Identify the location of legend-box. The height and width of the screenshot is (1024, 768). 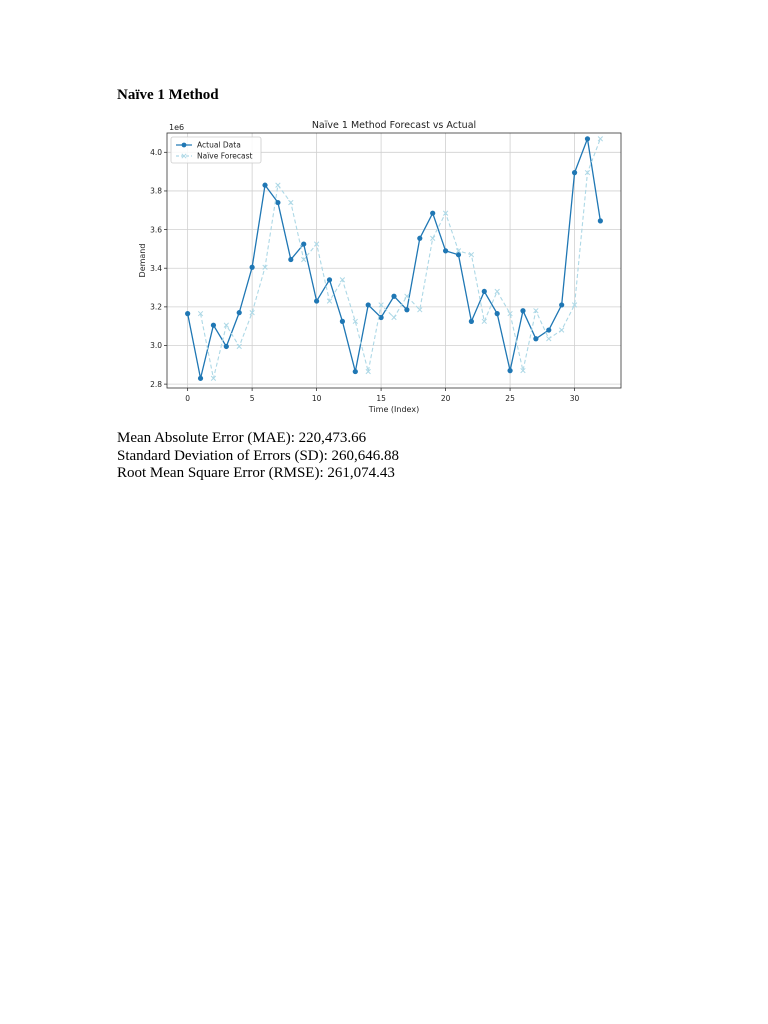
(216, 150).